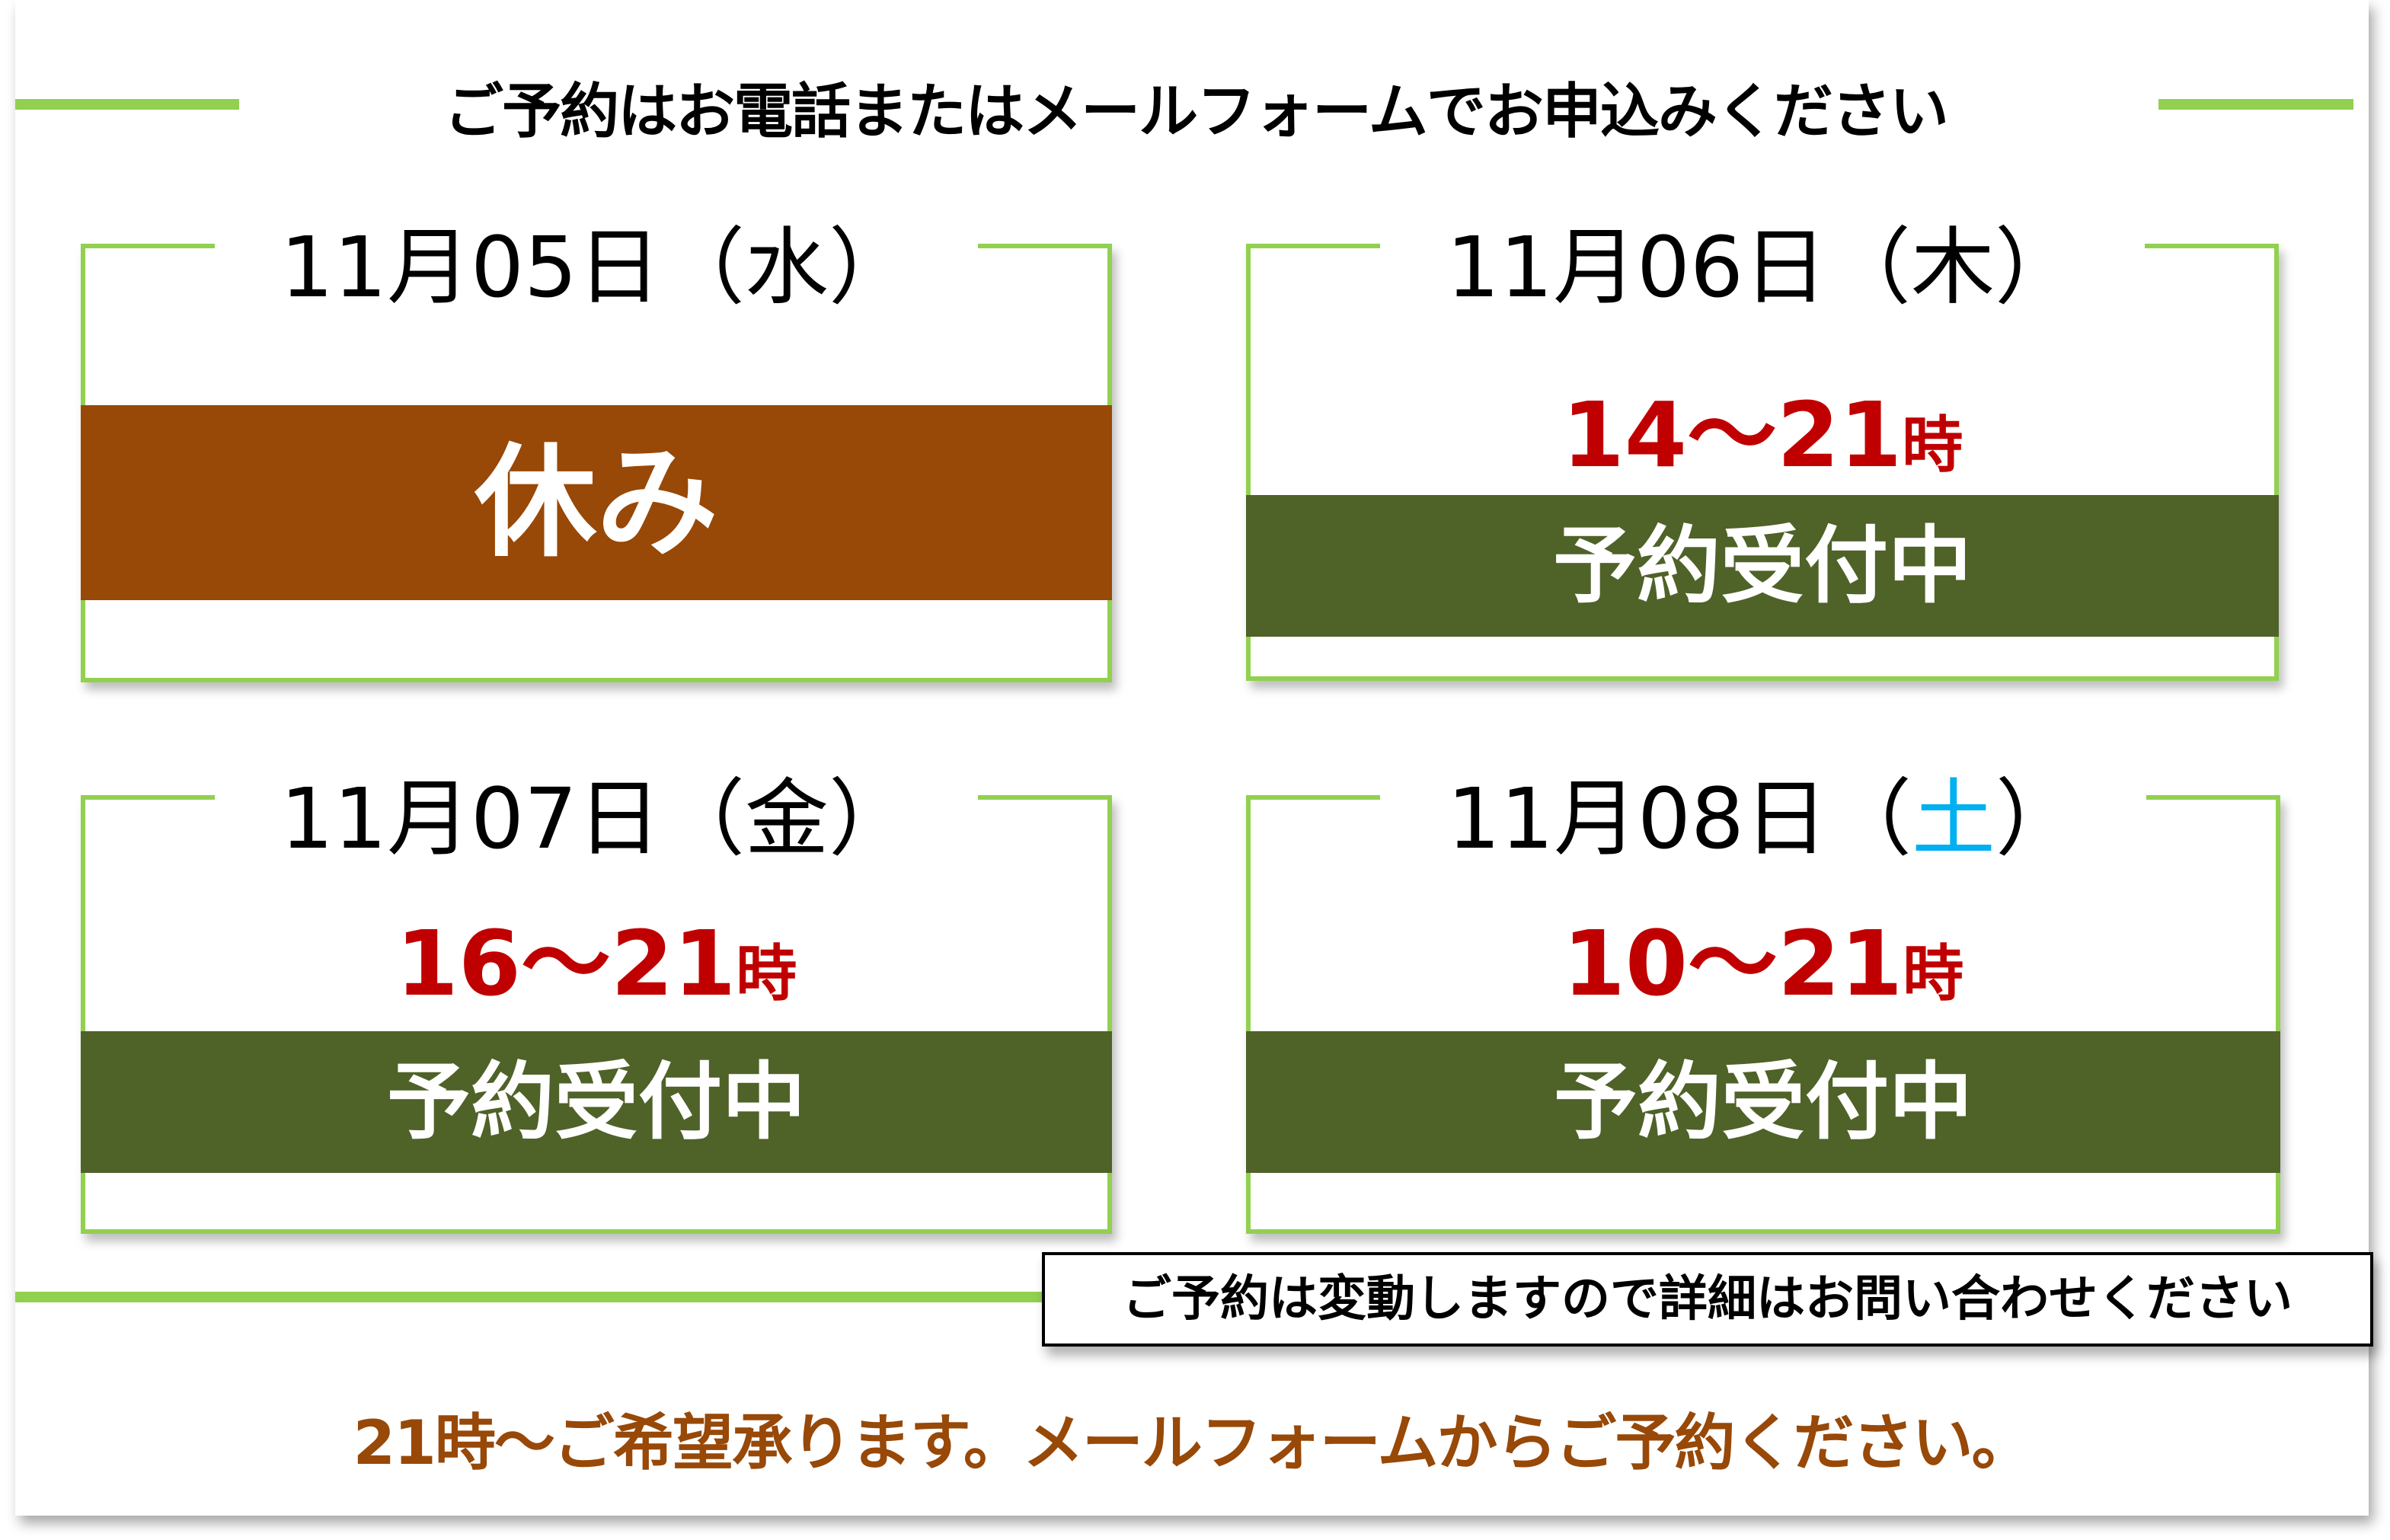 The height and width of the screenshot is (1540, 2390). Describe the element at coordinates (1708, 1299) in the screenshot. I see `notice-box: ご予約は変動しますので詳細はお問い合わせください` at that location.